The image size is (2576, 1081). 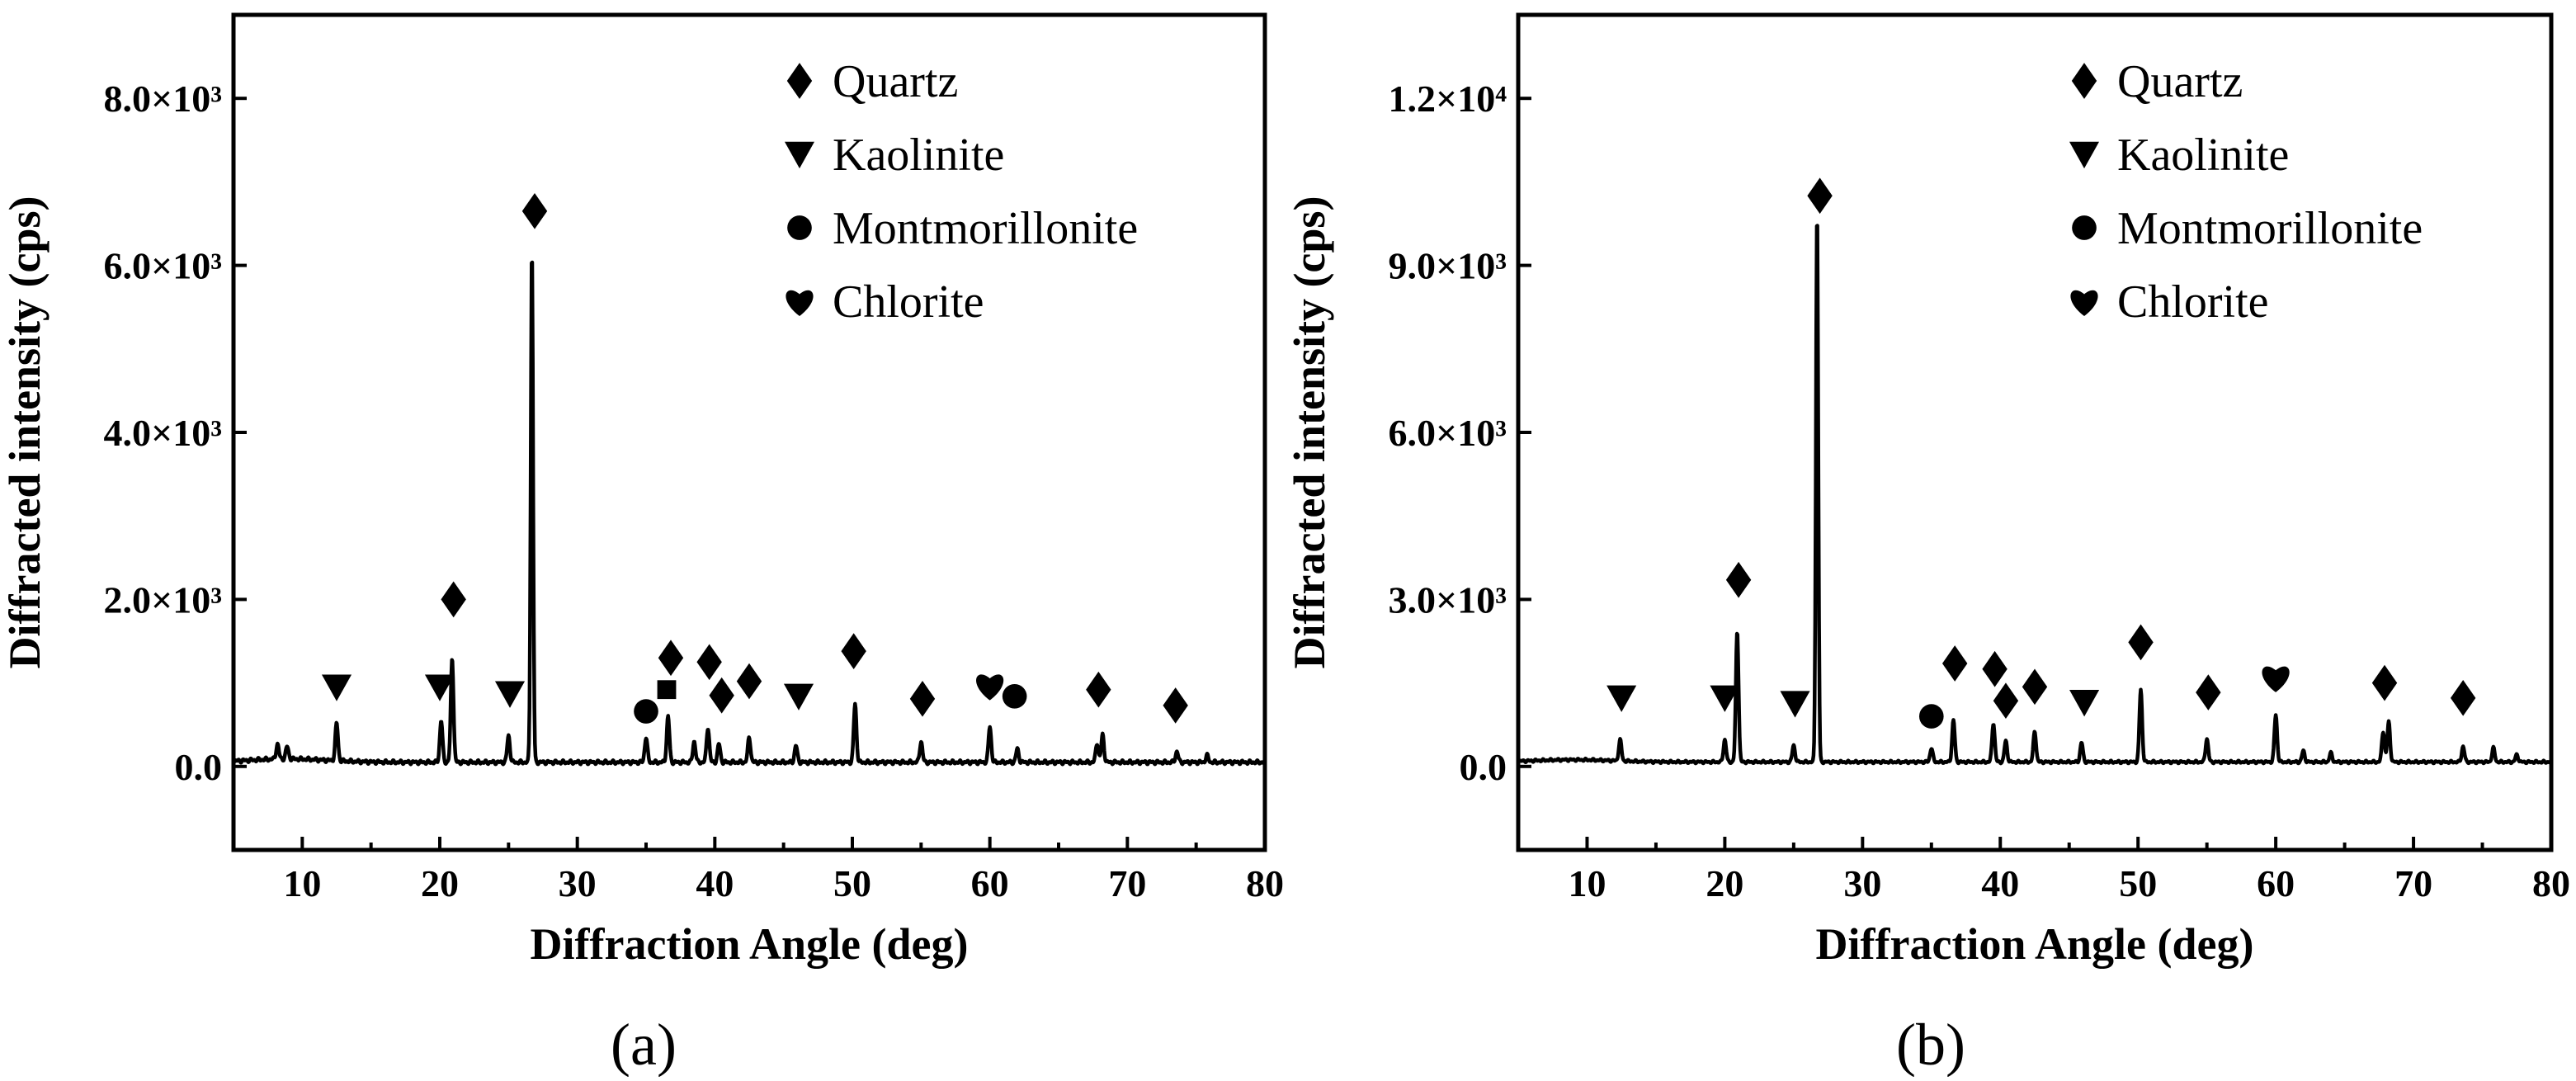 What do you see at coordinates (162, 99) in the screenshot?
I see `y-tick-label: 8.0×10³` at bounding box center [162, 99].